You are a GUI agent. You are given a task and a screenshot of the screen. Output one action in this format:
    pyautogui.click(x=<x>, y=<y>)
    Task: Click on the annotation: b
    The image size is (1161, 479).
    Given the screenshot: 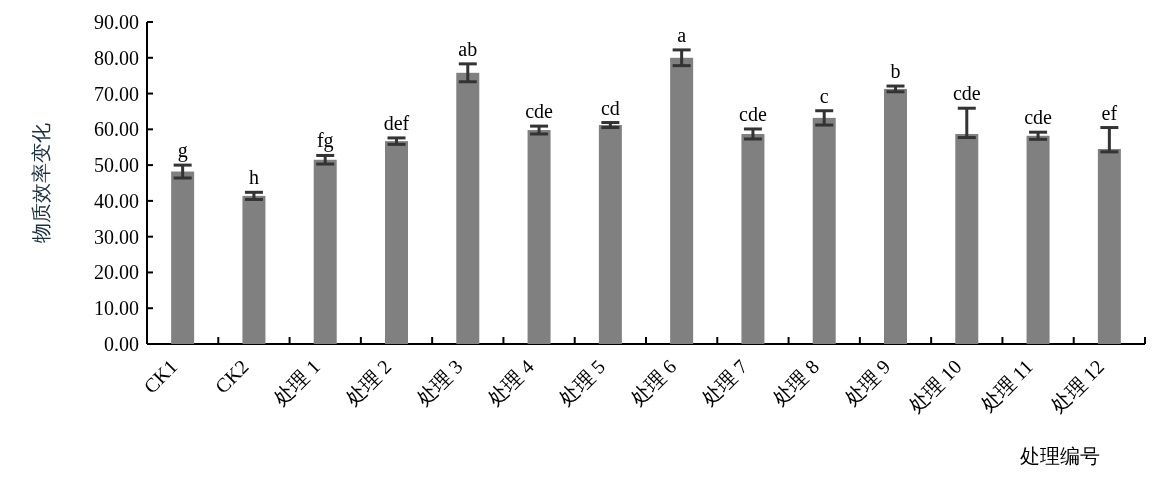 What is the action you would take?
    pyautogui.click(x=895, y=71)
    